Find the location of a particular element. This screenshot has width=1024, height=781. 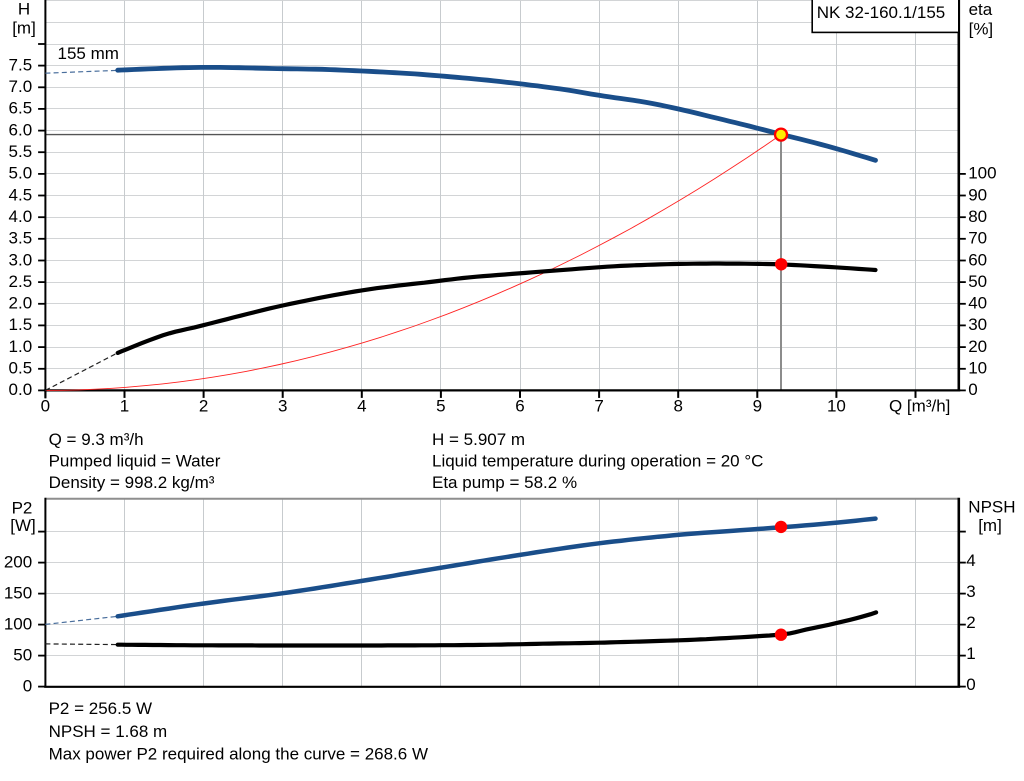

svg-text: 6 is located at coordinates (519, 406).